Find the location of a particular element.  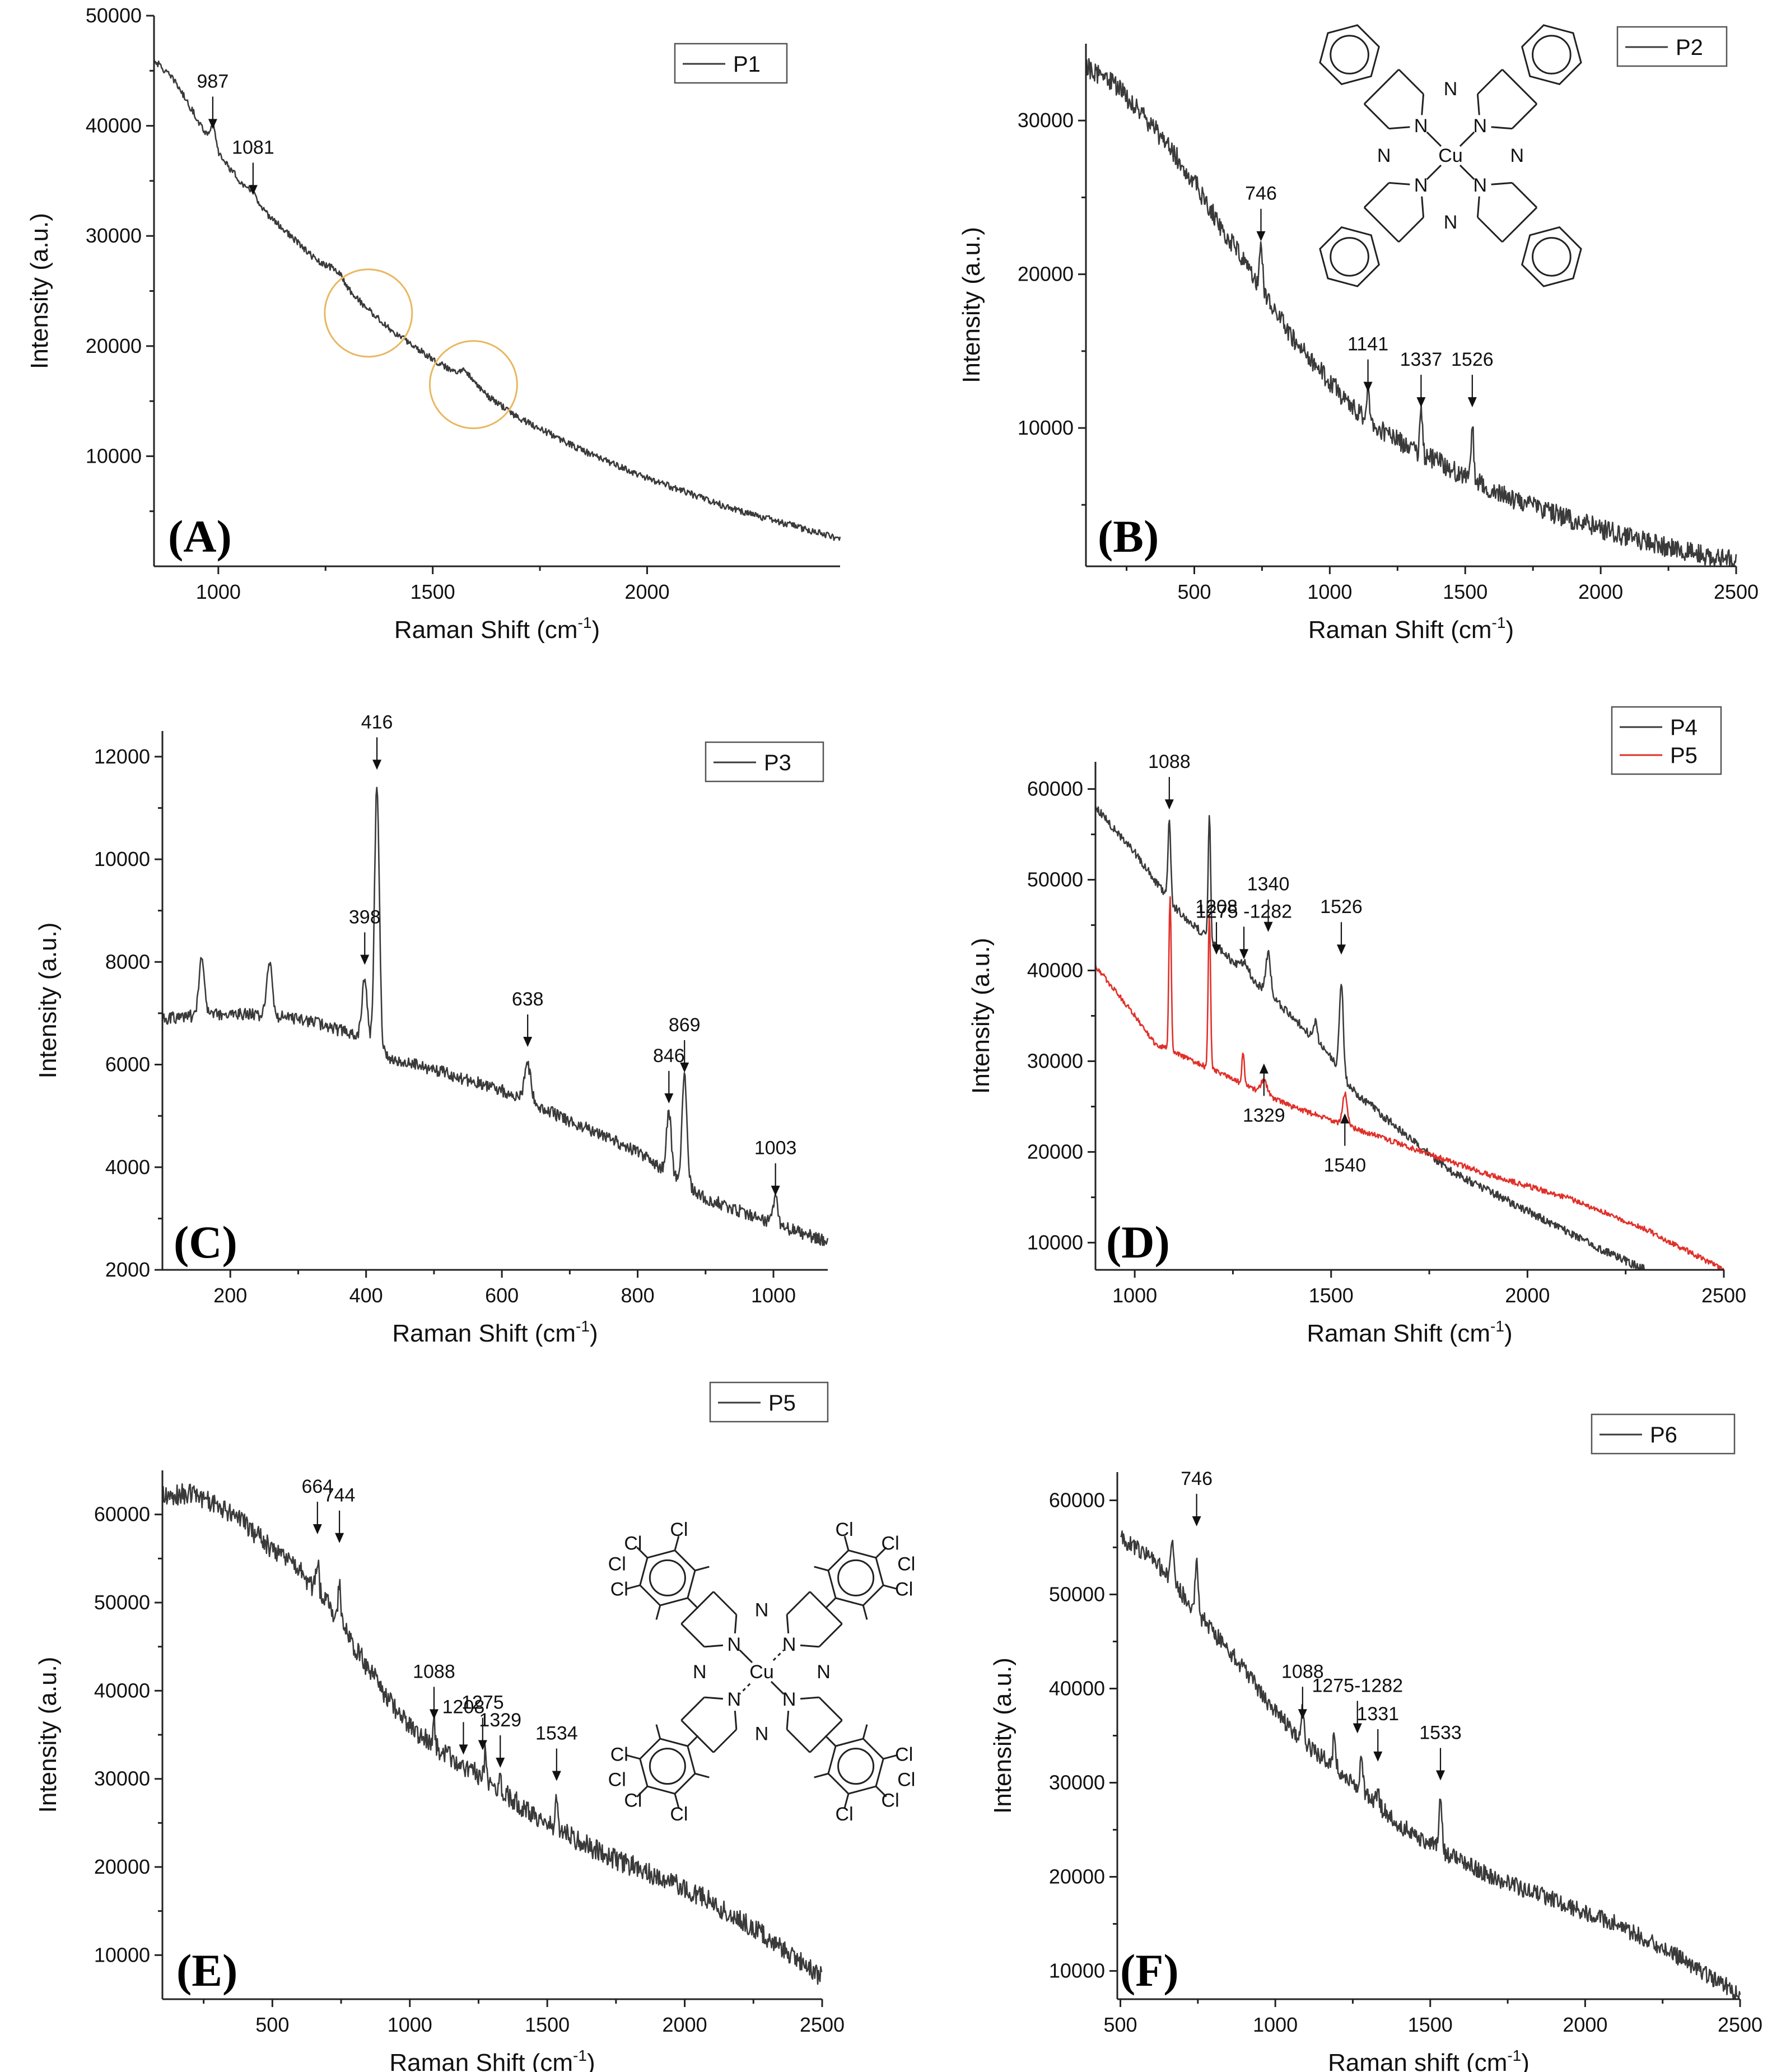

peak-label: 1534 is located at coordinates (556, 1733).